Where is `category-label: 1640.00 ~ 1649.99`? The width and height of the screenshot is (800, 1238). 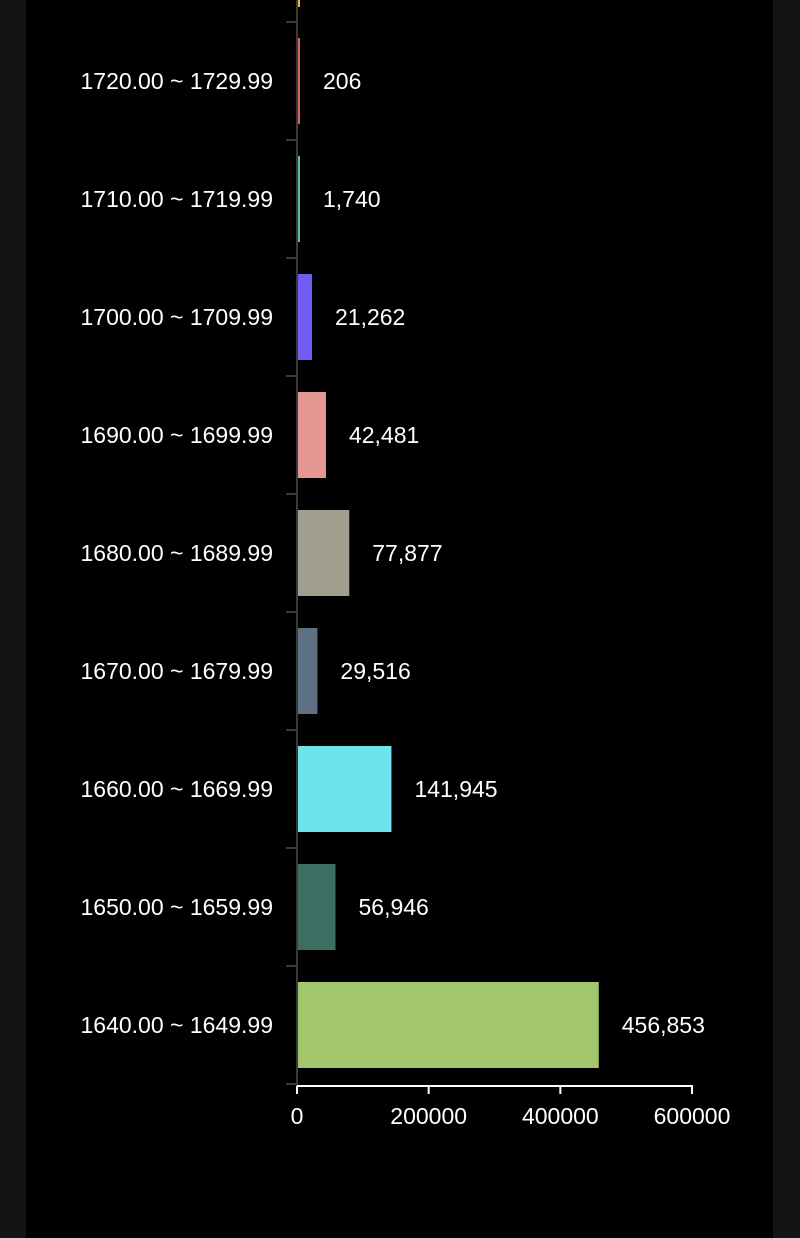
category-label: 1640.00 ~ 1649.99 is located at coordinates (177, 1025).